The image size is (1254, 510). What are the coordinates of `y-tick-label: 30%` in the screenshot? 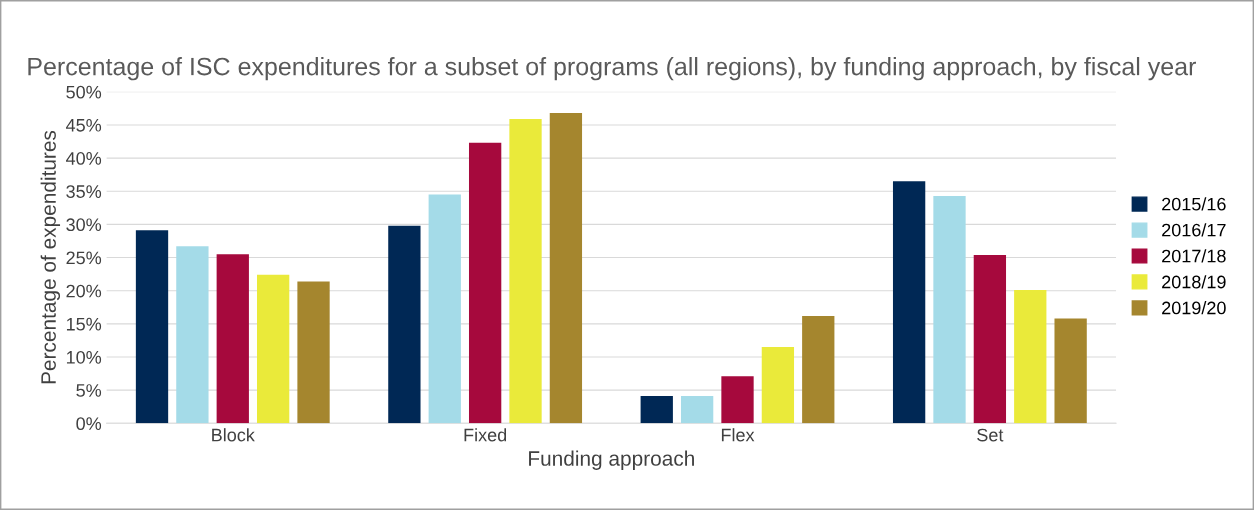 It's located at (84, 225).